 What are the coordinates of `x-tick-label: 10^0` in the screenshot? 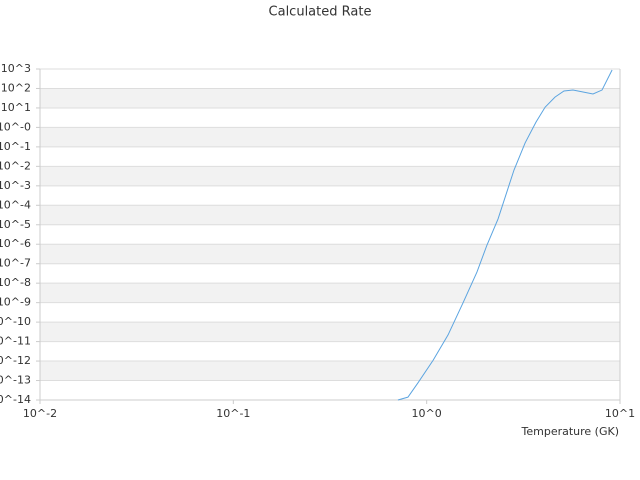 It's located at (427, 413).